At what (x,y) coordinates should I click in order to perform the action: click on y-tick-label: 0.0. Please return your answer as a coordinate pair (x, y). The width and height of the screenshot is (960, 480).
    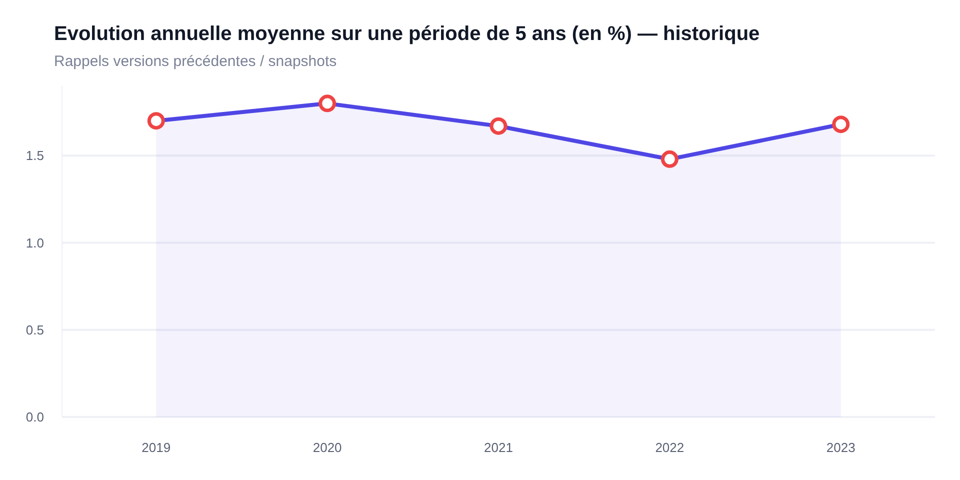
    Looking at the image, I should click on (35, 417).